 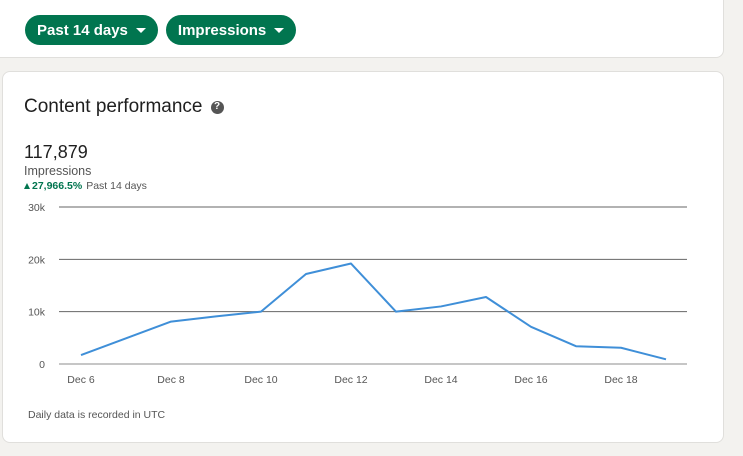 I want to click on y-tick-label: 10k, so click(x=37, y=313).